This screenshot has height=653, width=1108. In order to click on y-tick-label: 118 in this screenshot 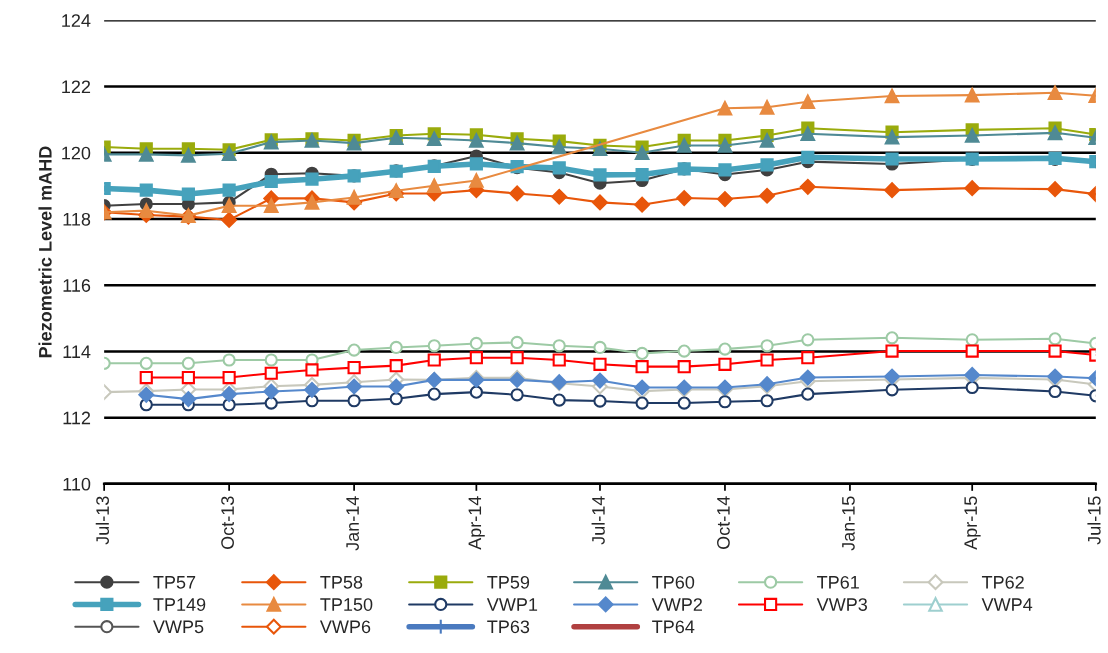, I will do `click(77, 219)`.